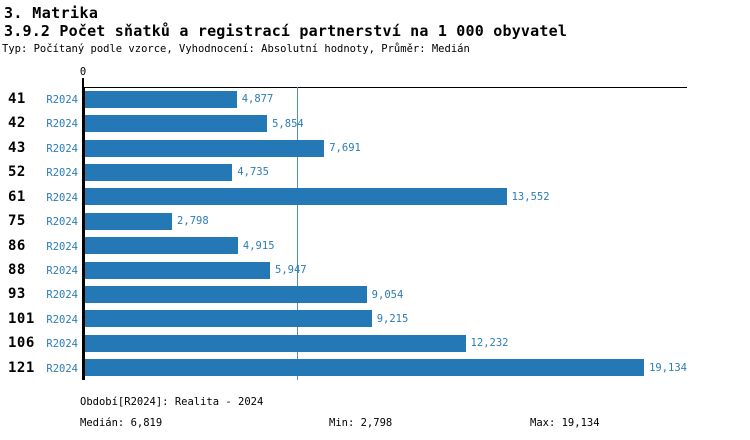 The width and height of the screenshot is (750, 440). I want to click on bar-row: 42 R2024 5,854, so click(375, 123).